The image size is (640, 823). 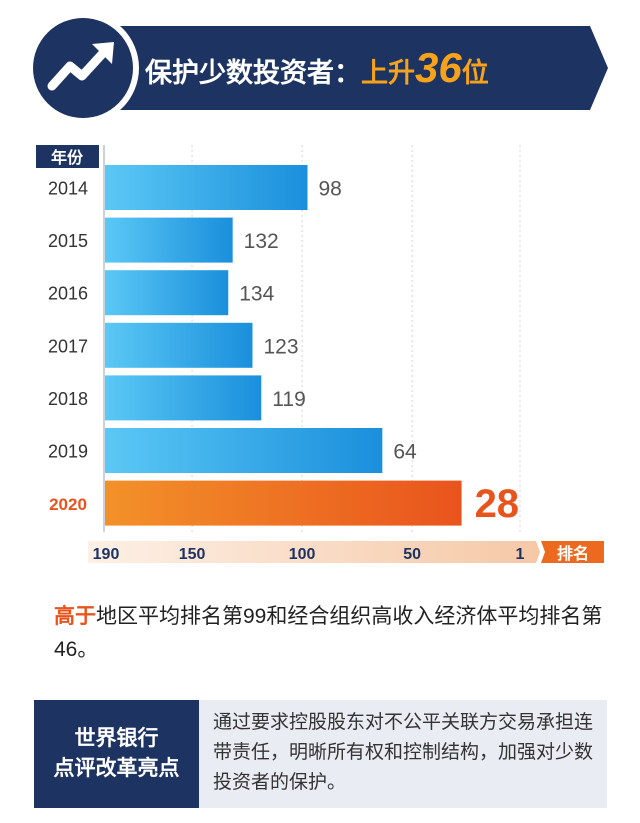 What do you see at coordinates (68, 189) in the screenshot?
I see `year-label: 2014` at bounding box center [68, 189].